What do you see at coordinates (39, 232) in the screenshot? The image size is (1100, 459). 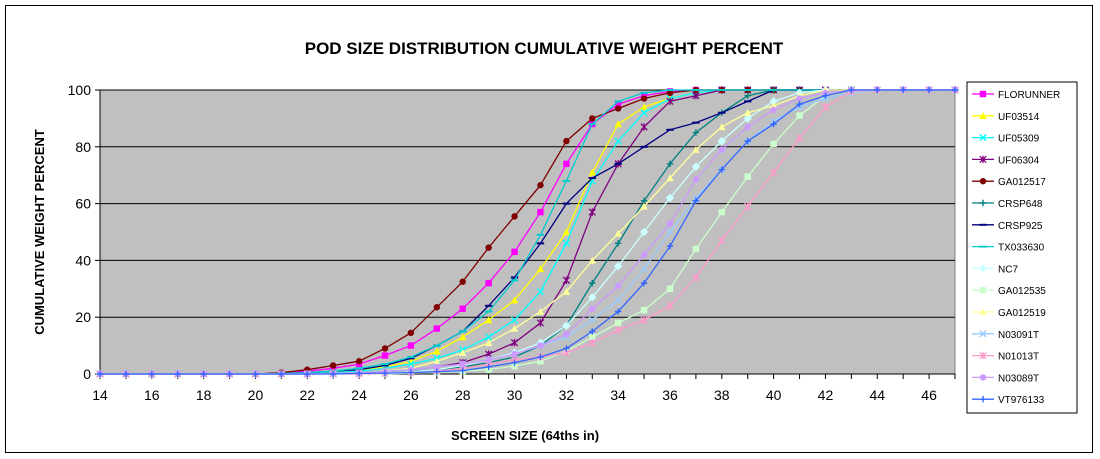 I see `y-axis-title: CUMULATIVE WEIGHT PERCENT` at bounding box center [39, 232].